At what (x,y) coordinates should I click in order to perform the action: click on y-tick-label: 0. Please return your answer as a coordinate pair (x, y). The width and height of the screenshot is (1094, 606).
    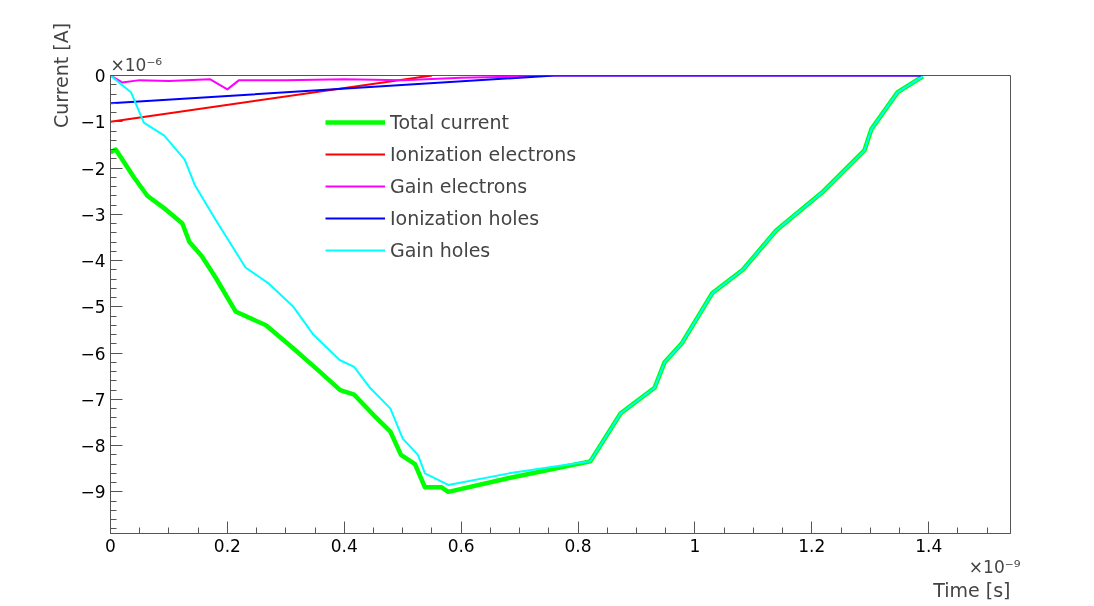
    Looking at the image, I should click on (100, 76).